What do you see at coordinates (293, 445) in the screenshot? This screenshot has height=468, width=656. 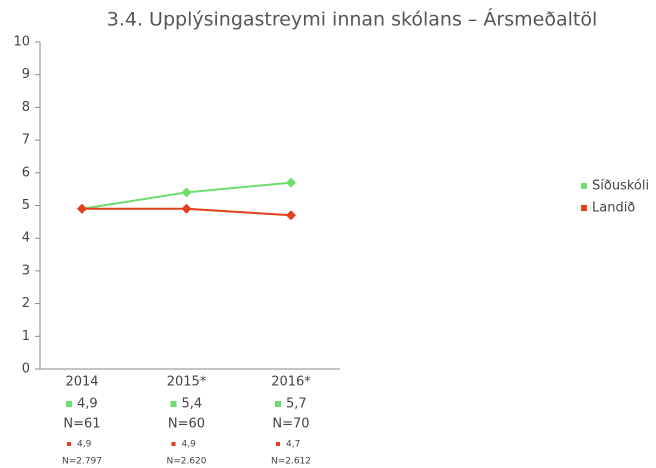 I see `value-label: 4,7` at bounding box center [293, 445].